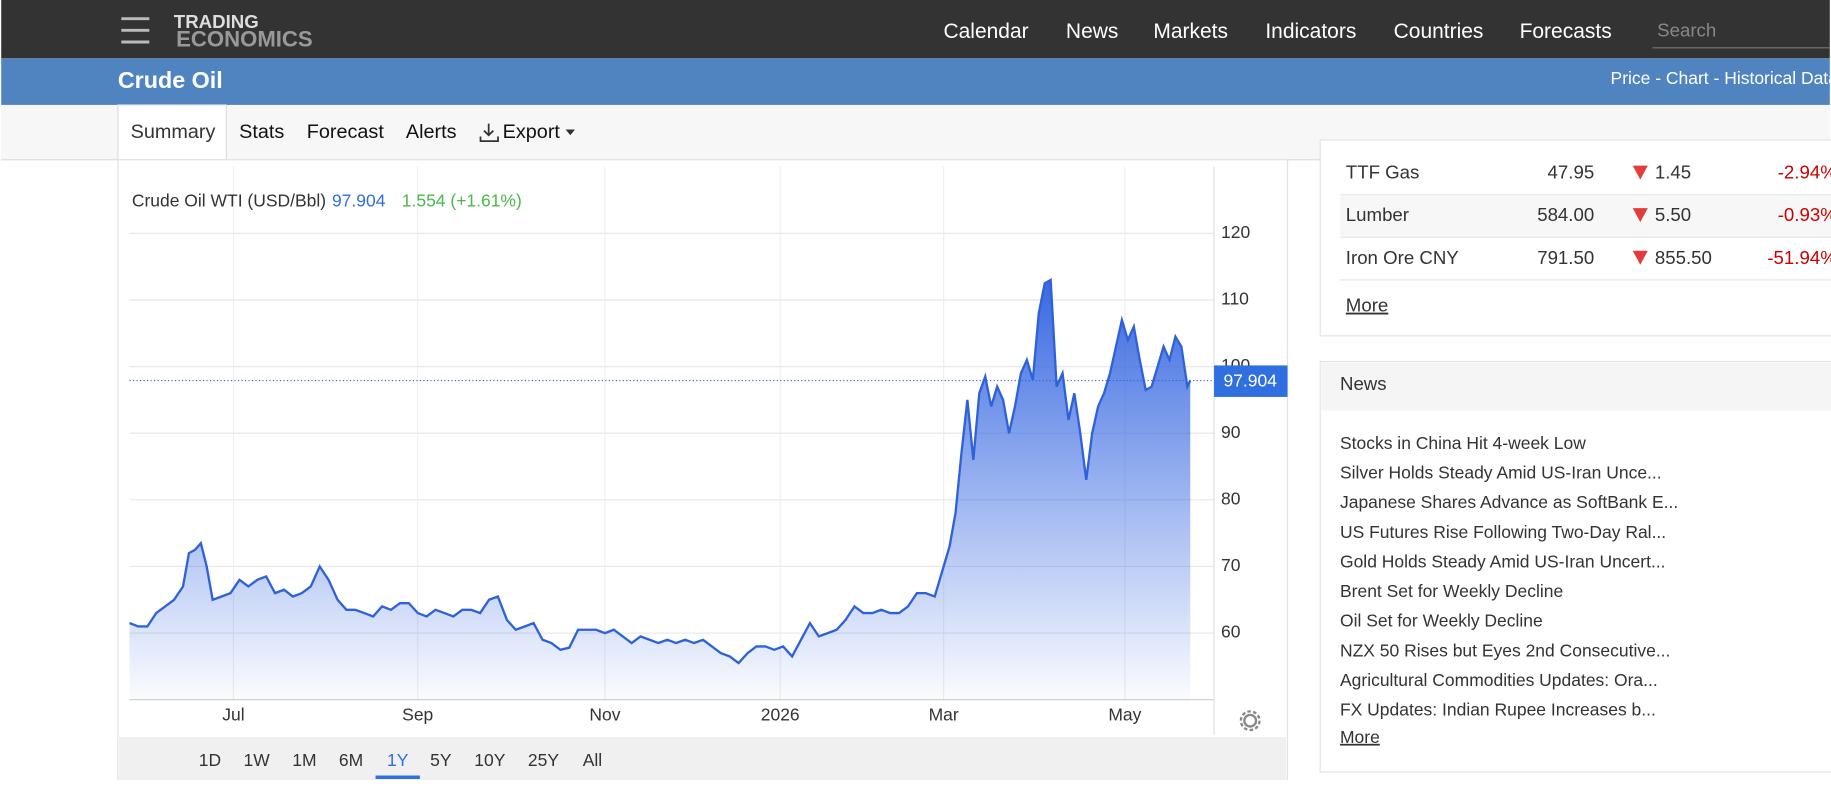 This screenshot has width=1831, height=800. I want to click on chart-title-part: 97.904, so click(359, 200).